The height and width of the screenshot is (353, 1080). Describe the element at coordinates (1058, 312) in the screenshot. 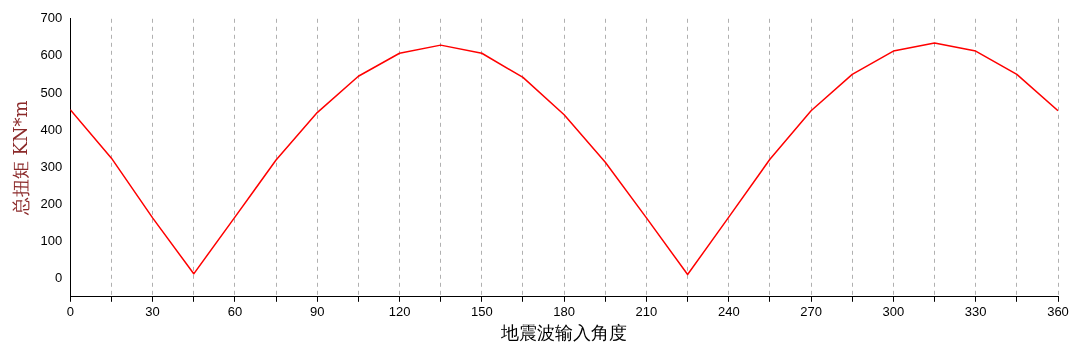

I see `x-tick-label: 360` at that location.